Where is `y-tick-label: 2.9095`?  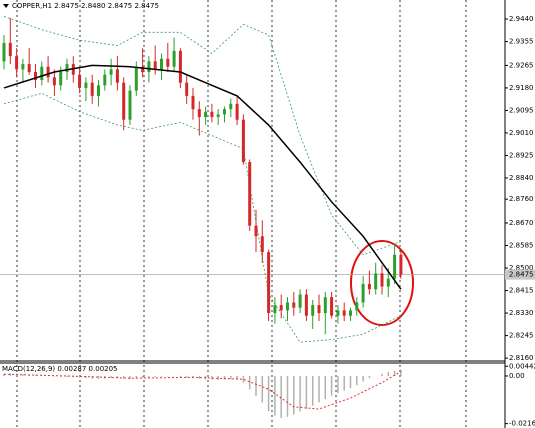
y-tick-label: 2.9095 is located at coordinates (521, 110).